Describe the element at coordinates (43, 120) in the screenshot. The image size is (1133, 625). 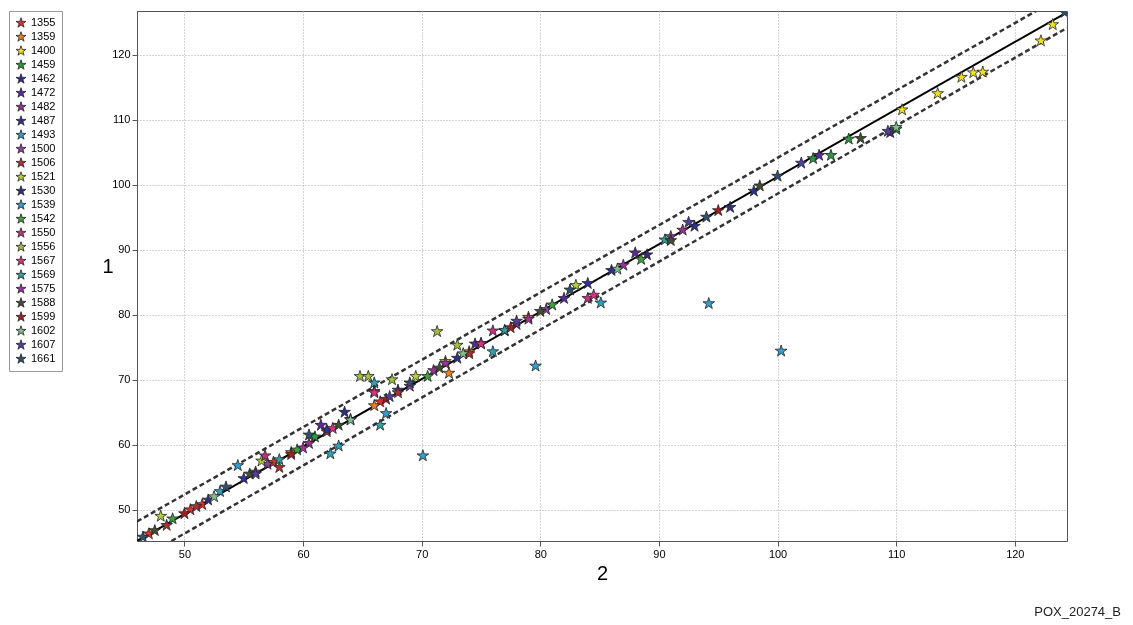
I see `legend-label: 1487` at that location.